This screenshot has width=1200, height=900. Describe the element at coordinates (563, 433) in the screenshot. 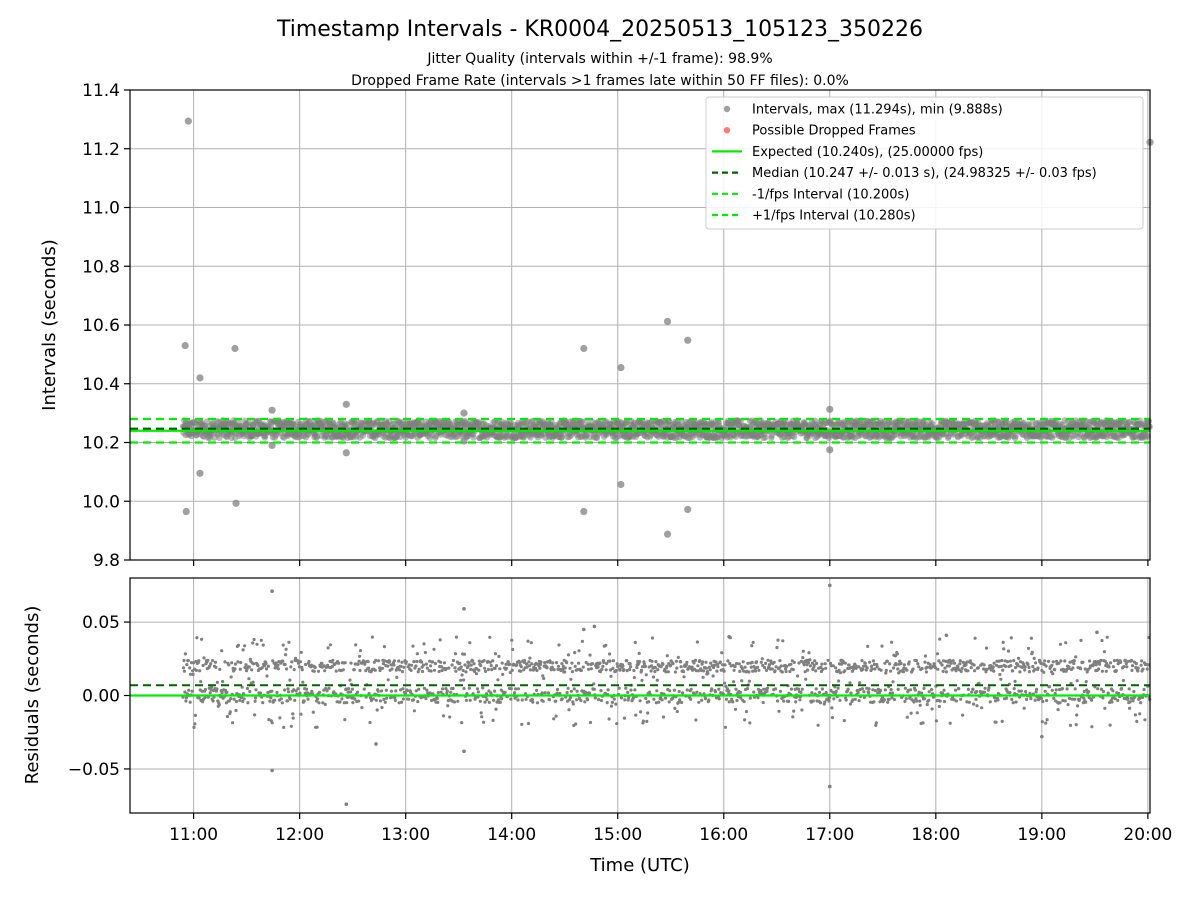

I see `interval-point` at that location.